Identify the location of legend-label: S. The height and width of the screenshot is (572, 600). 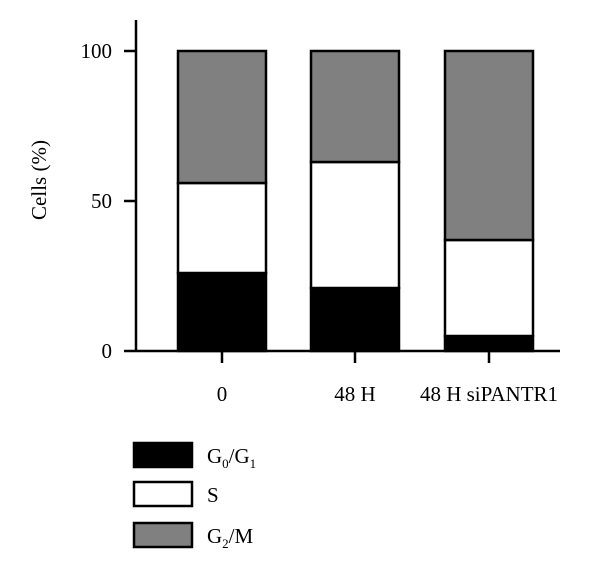
(213, 495).